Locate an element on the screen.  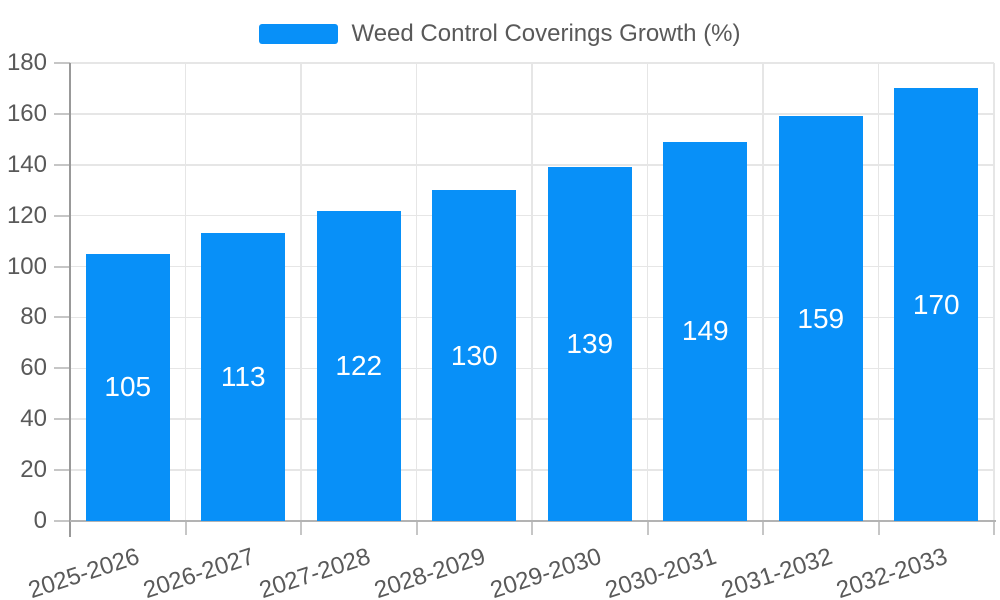
y-tick-label: 180 is located at coordinates (26, 62).